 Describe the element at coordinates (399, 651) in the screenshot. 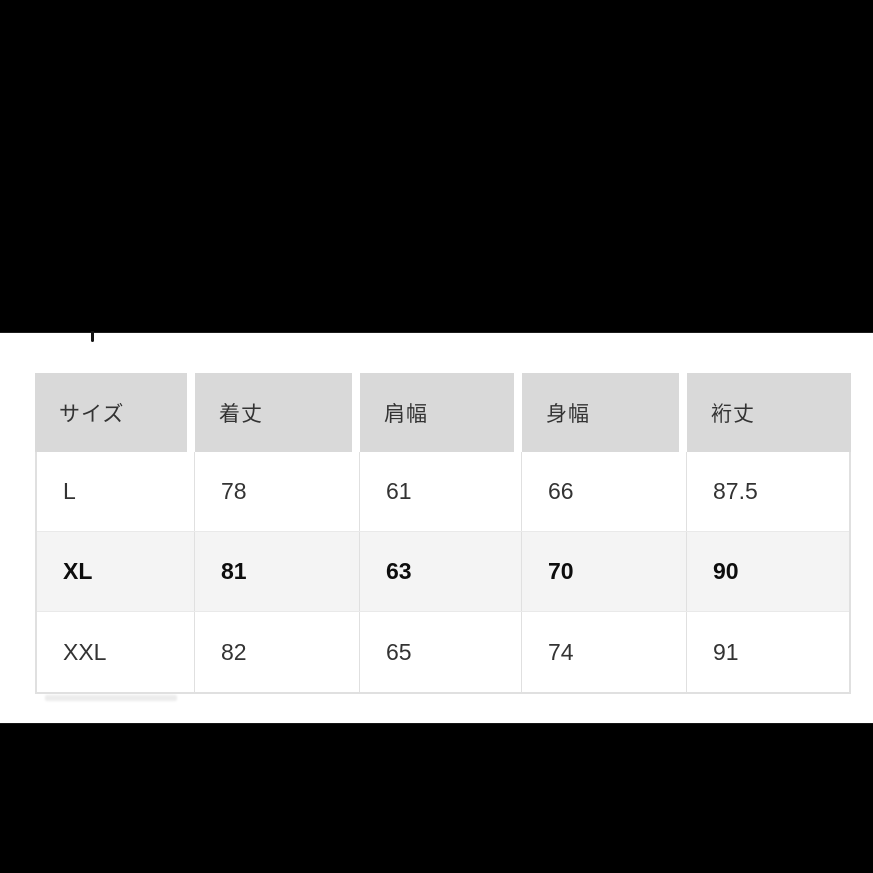

I see `measurement-value: 65` at that location.